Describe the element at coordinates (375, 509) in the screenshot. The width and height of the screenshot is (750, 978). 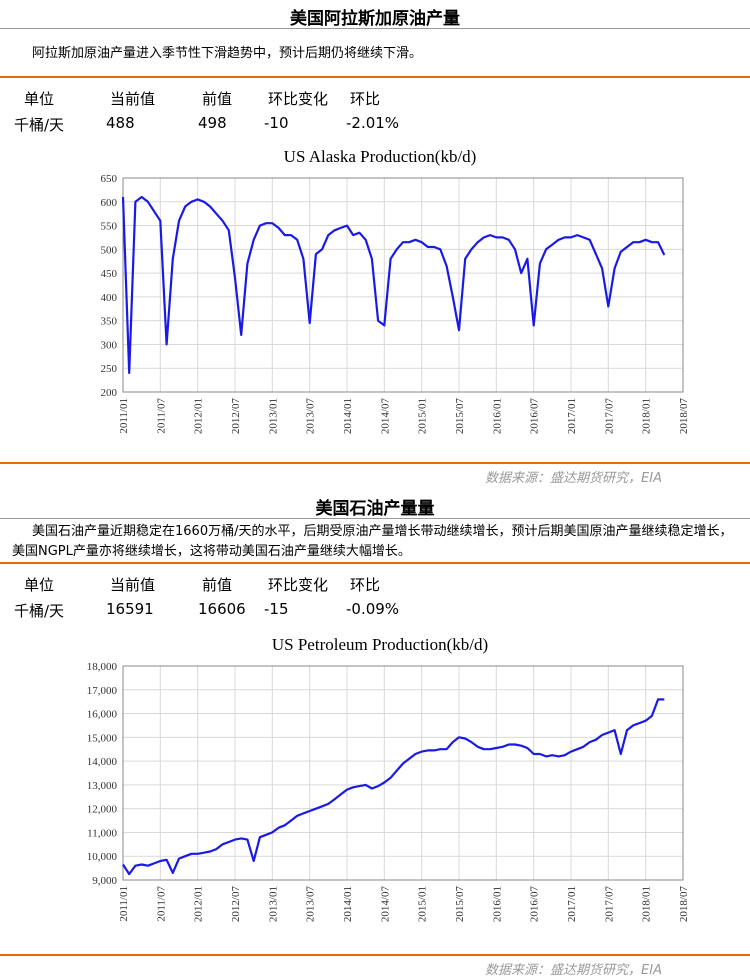
I see `section-title: 美国石油产量量` at that location.